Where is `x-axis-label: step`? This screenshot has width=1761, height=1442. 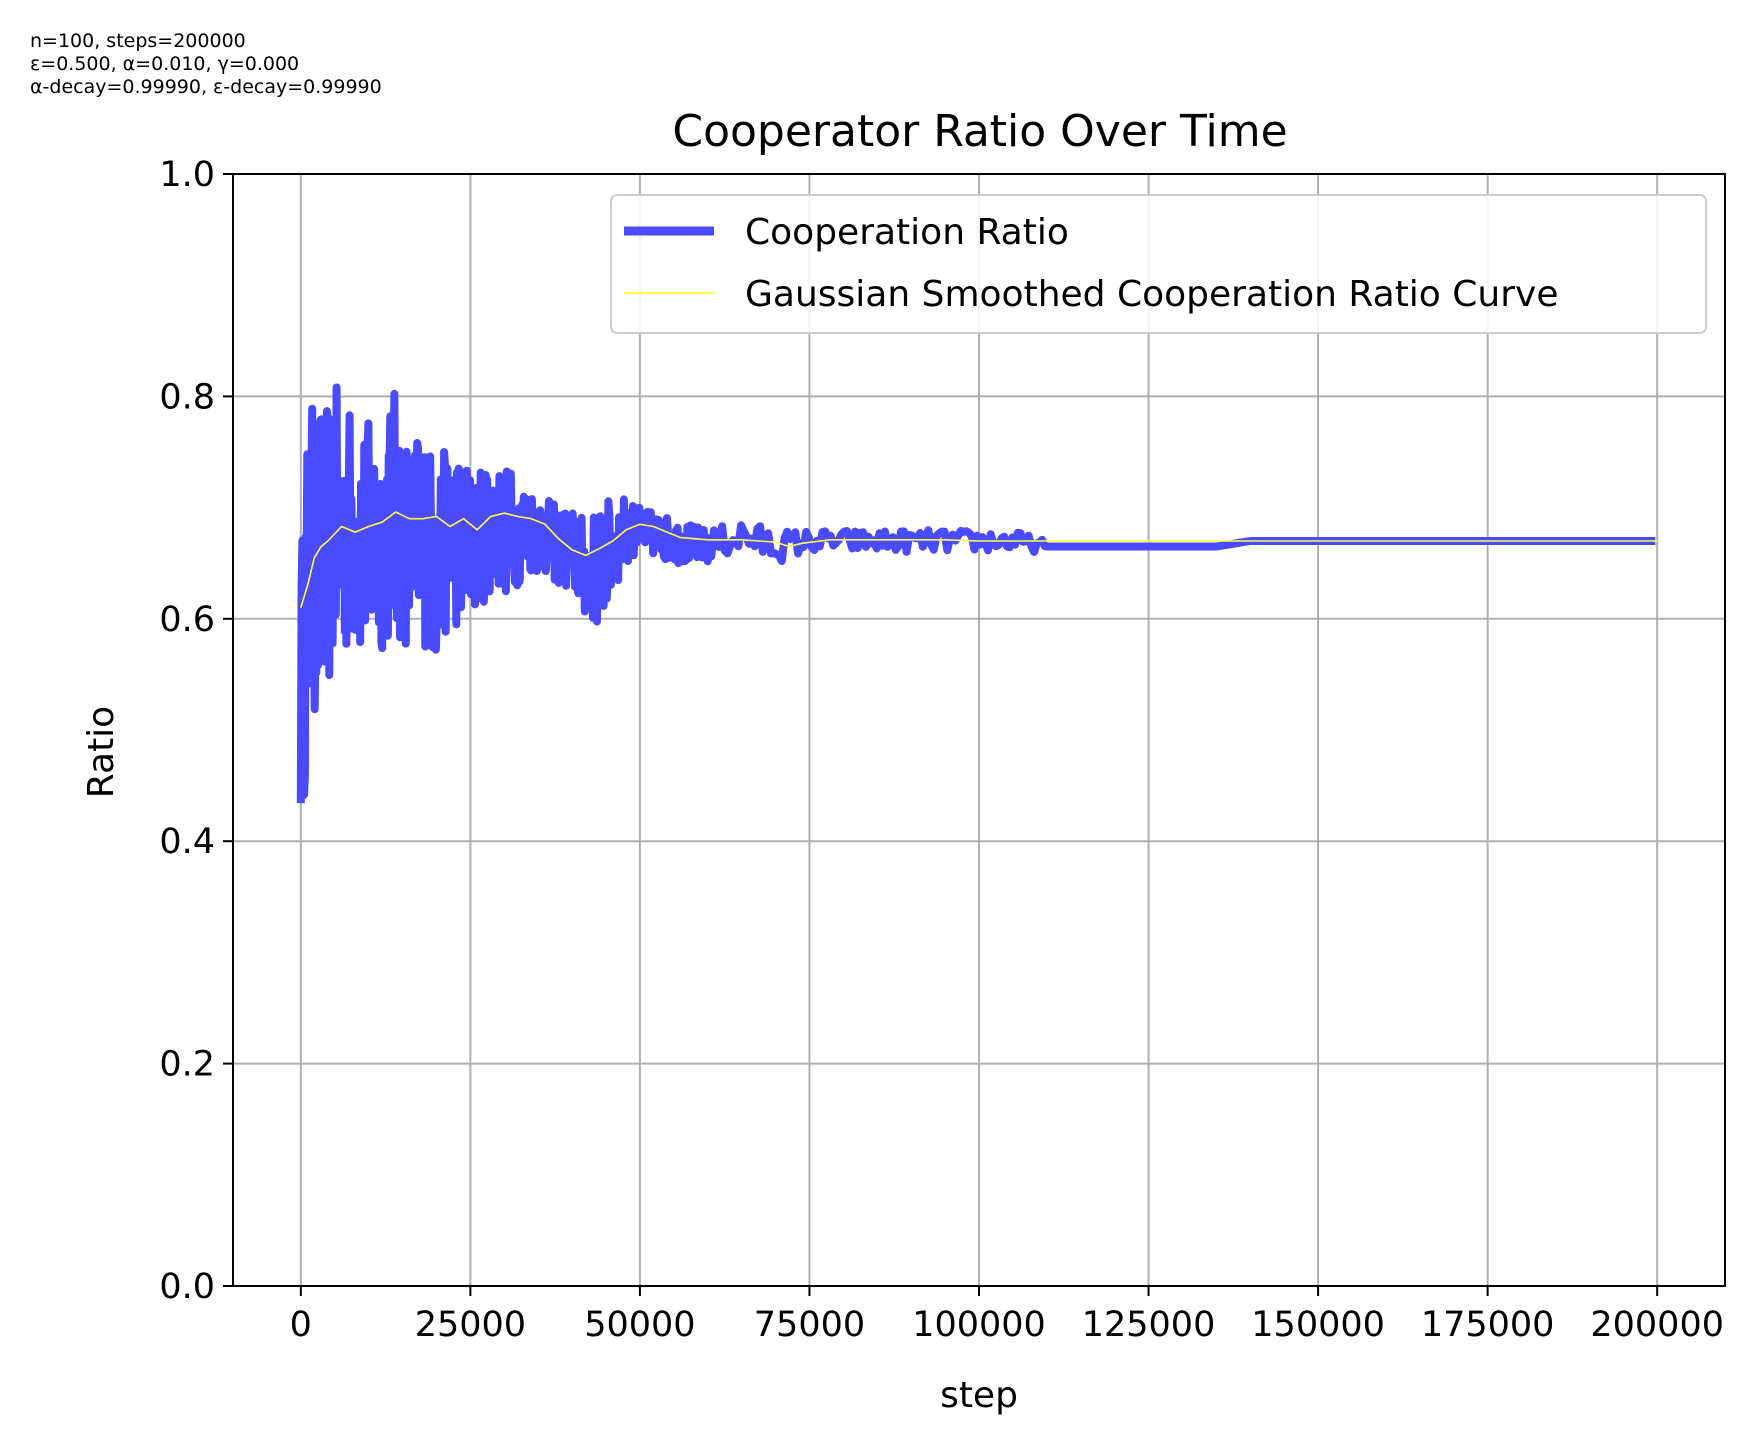
x-axis-label: step is located at coordinates (979, 1395).